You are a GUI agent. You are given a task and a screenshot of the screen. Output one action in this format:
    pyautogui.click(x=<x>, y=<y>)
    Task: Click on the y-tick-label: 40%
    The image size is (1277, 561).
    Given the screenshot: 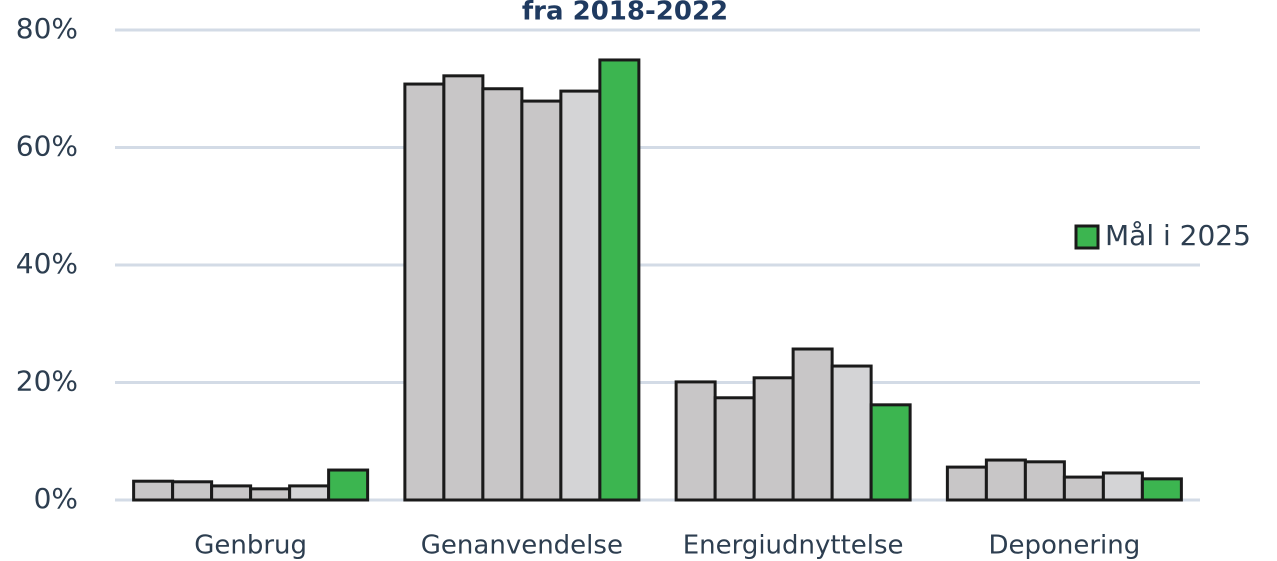 What is the action you would take?
    pyautogui.click(x=47, y=263)
    